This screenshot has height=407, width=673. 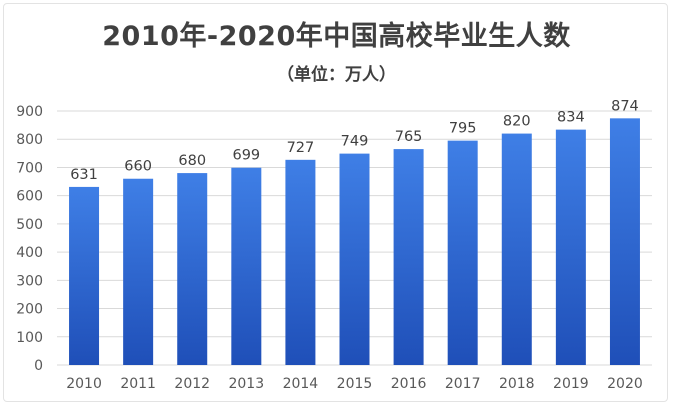 I want to click on y-tick-label: 0, so click(x=38, y=366).